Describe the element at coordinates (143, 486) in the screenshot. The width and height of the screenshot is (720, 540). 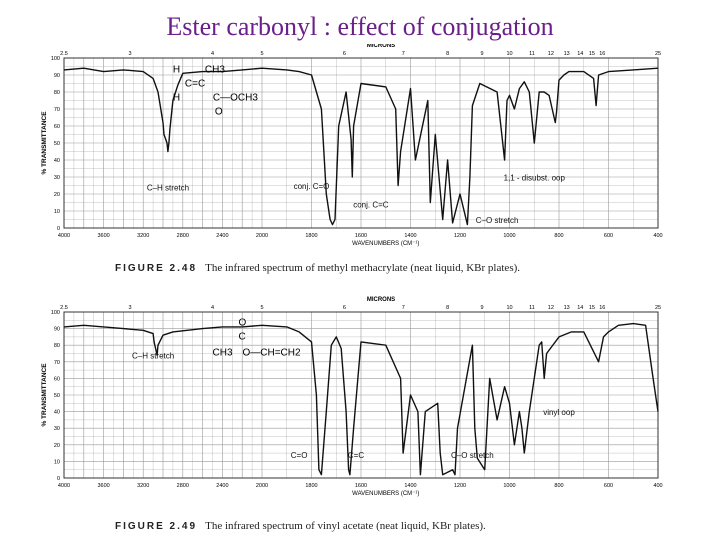
I see `x-tick-label: 3200` at that location.